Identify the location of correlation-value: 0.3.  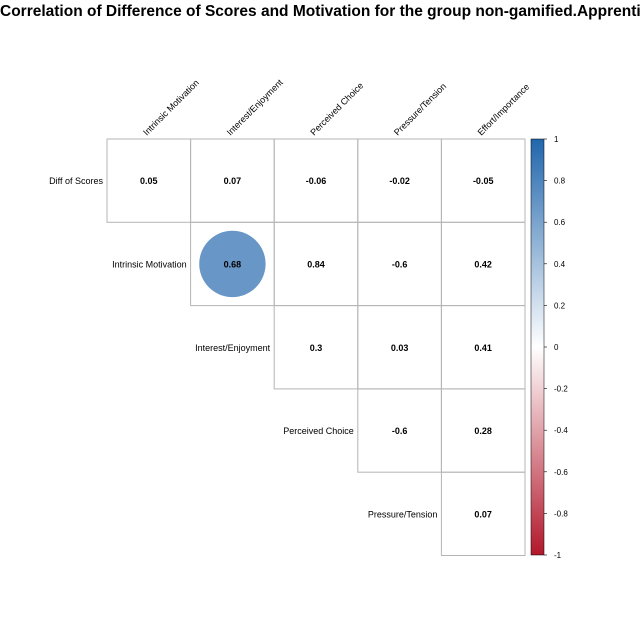
(316, 348).